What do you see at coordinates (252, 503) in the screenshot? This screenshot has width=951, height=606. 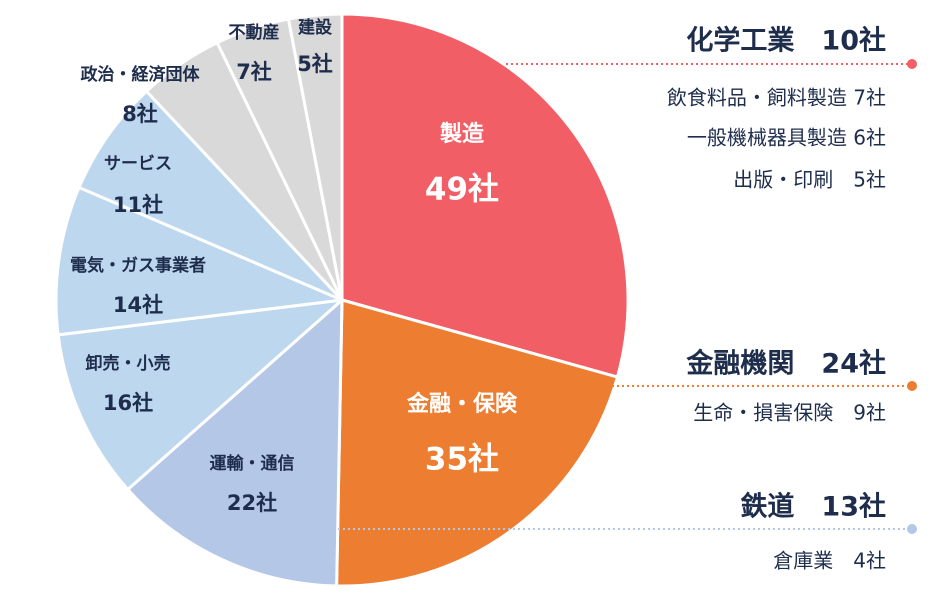 I see `slice-value-label: 22社` at bounding box center [252, 503].